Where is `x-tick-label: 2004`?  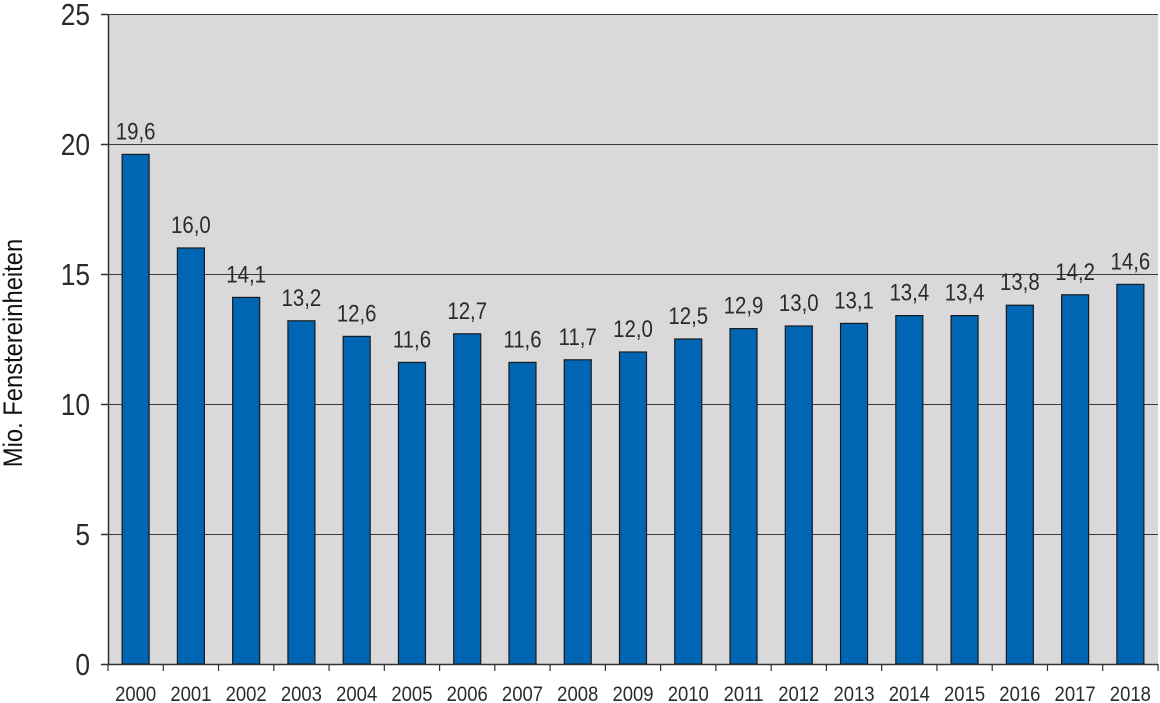
x-tick-label: 2004 is located at coordinates (356, 693).